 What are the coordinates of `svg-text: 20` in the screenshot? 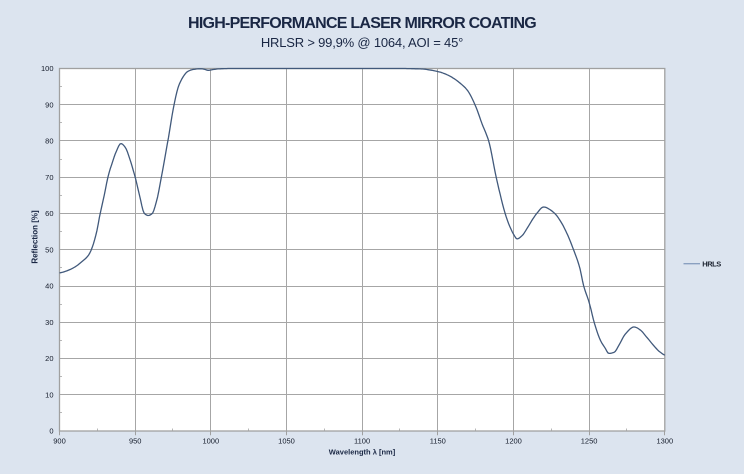 It's located at (49, 358).